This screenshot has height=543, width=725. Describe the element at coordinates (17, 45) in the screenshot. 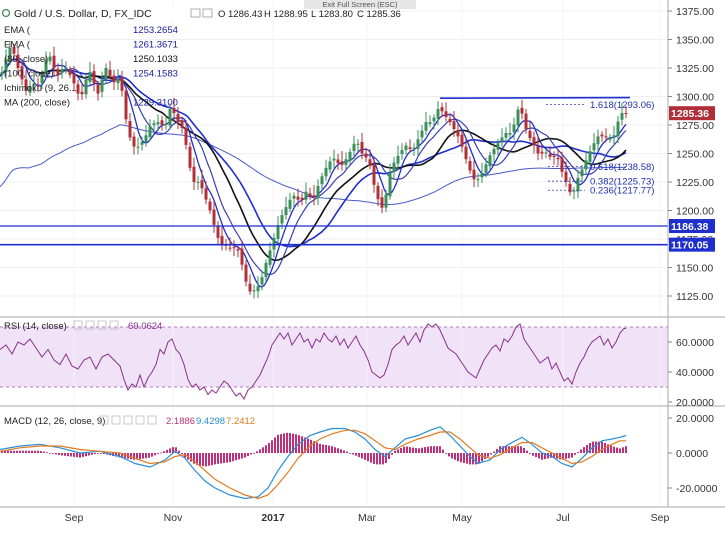

I see `indicator-label: EMA (` at that location.